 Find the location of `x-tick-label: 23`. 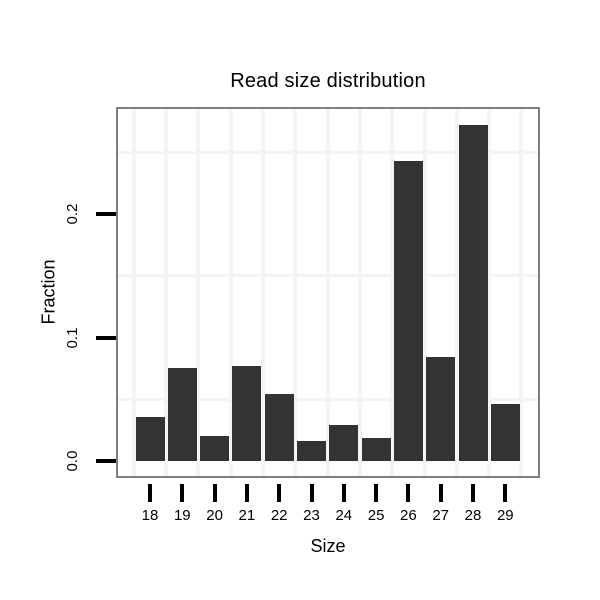

x-tick-label: 23 is located at coordinates (311, 515).